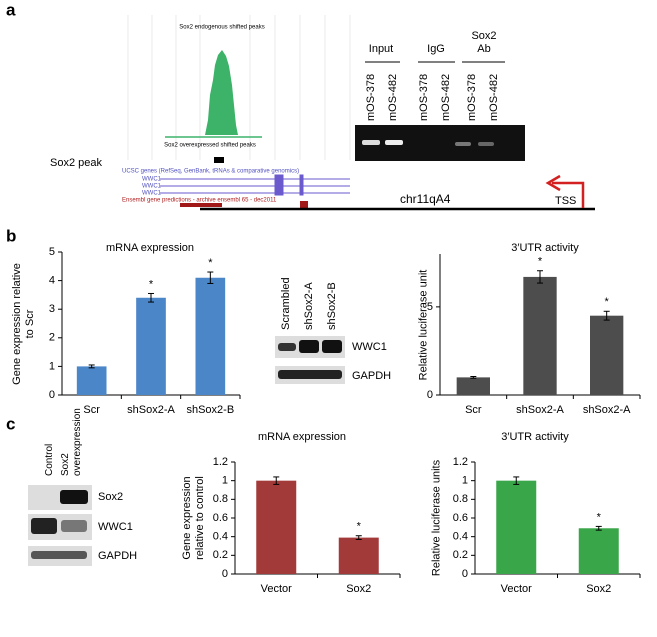 The width and height of the screenshot is (657, 637). What do you see at coordinates (309, 306) in the screenshot?
I see `lane-label: shSox2-A` at bounding box center [309, 306].